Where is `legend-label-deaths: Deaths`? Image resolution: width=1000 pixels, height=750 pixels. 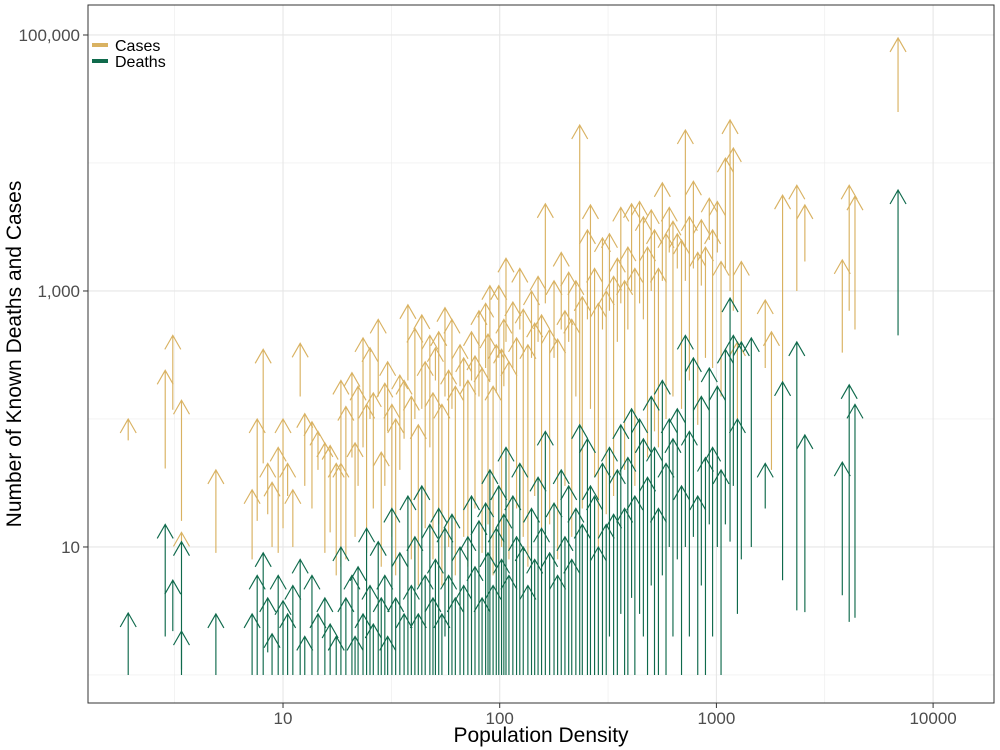
legend-label-deaths: Deaths is located at coordinates (140, 62).